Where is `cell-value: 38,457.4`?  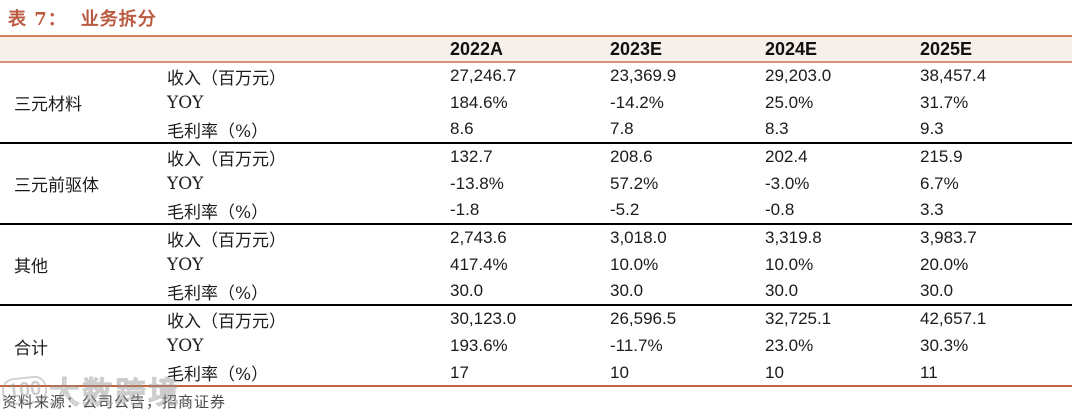
cell-value: 38,457.4 is located at coordinates (953, 75).